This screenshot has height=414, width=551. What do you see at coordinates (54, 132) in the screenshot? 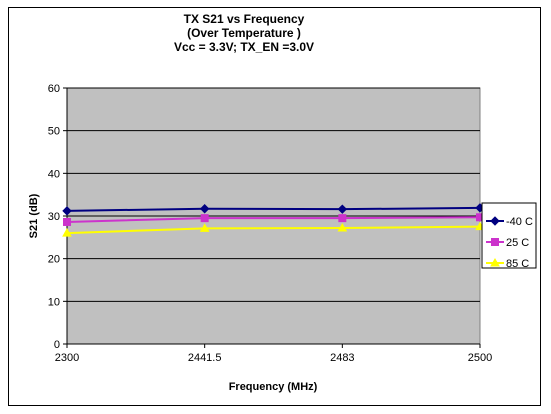
I see `y-tick-label-50: 50` at bounding box center [54, 132].